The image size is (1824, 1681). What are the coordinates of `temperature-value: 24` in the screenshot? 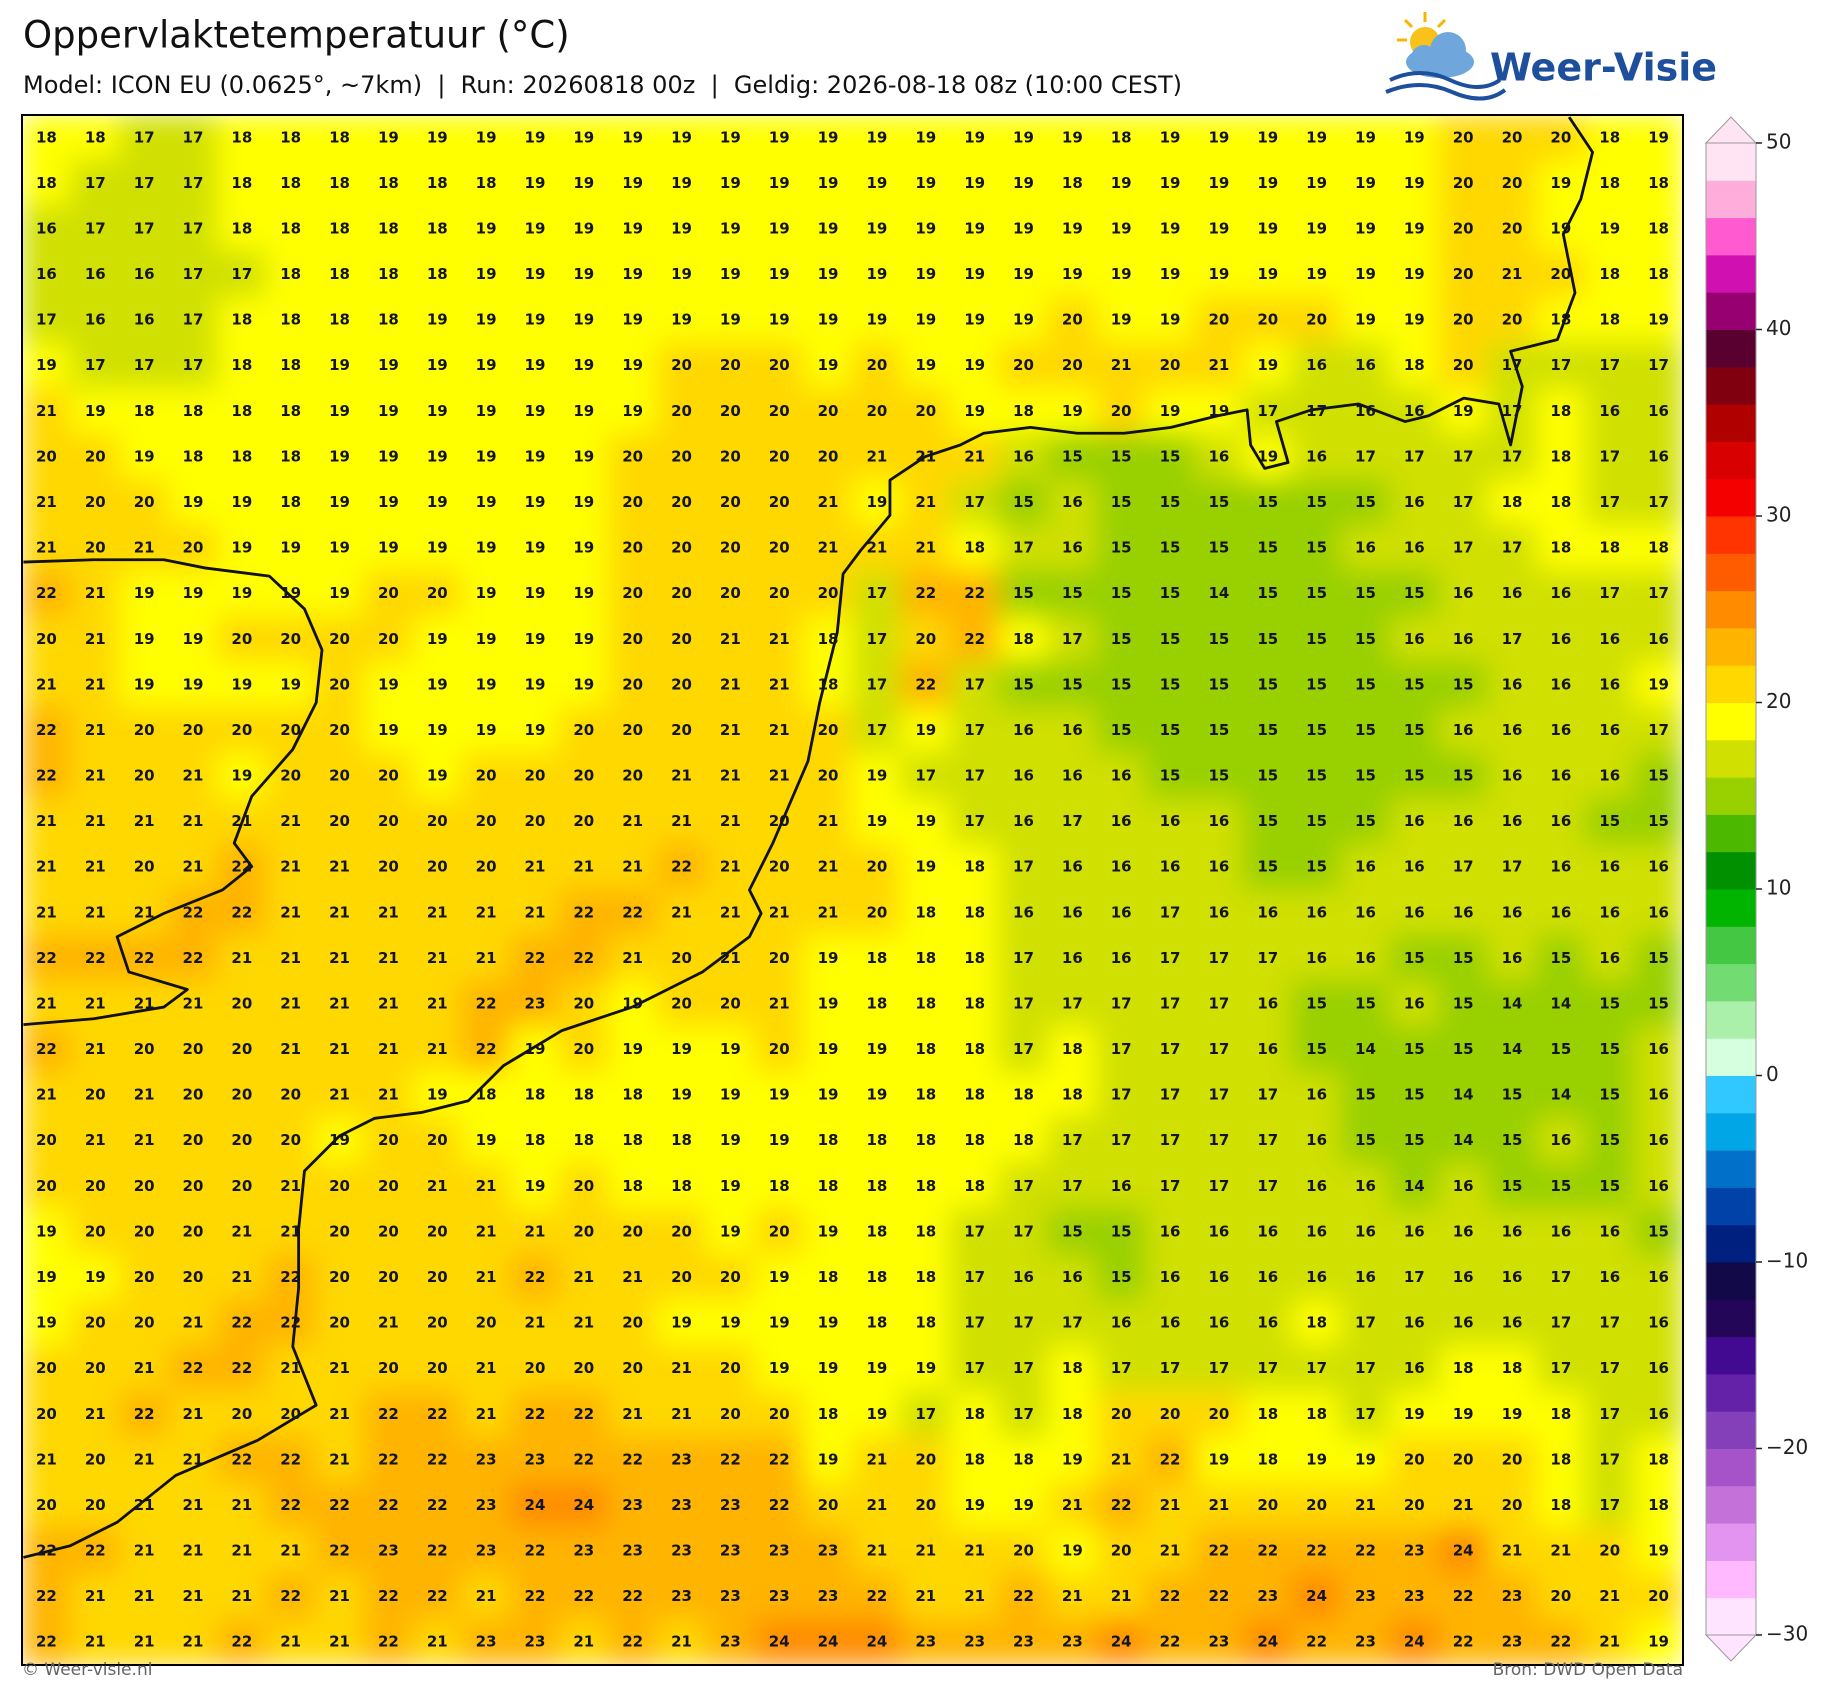 It's located at (1121, 1642).